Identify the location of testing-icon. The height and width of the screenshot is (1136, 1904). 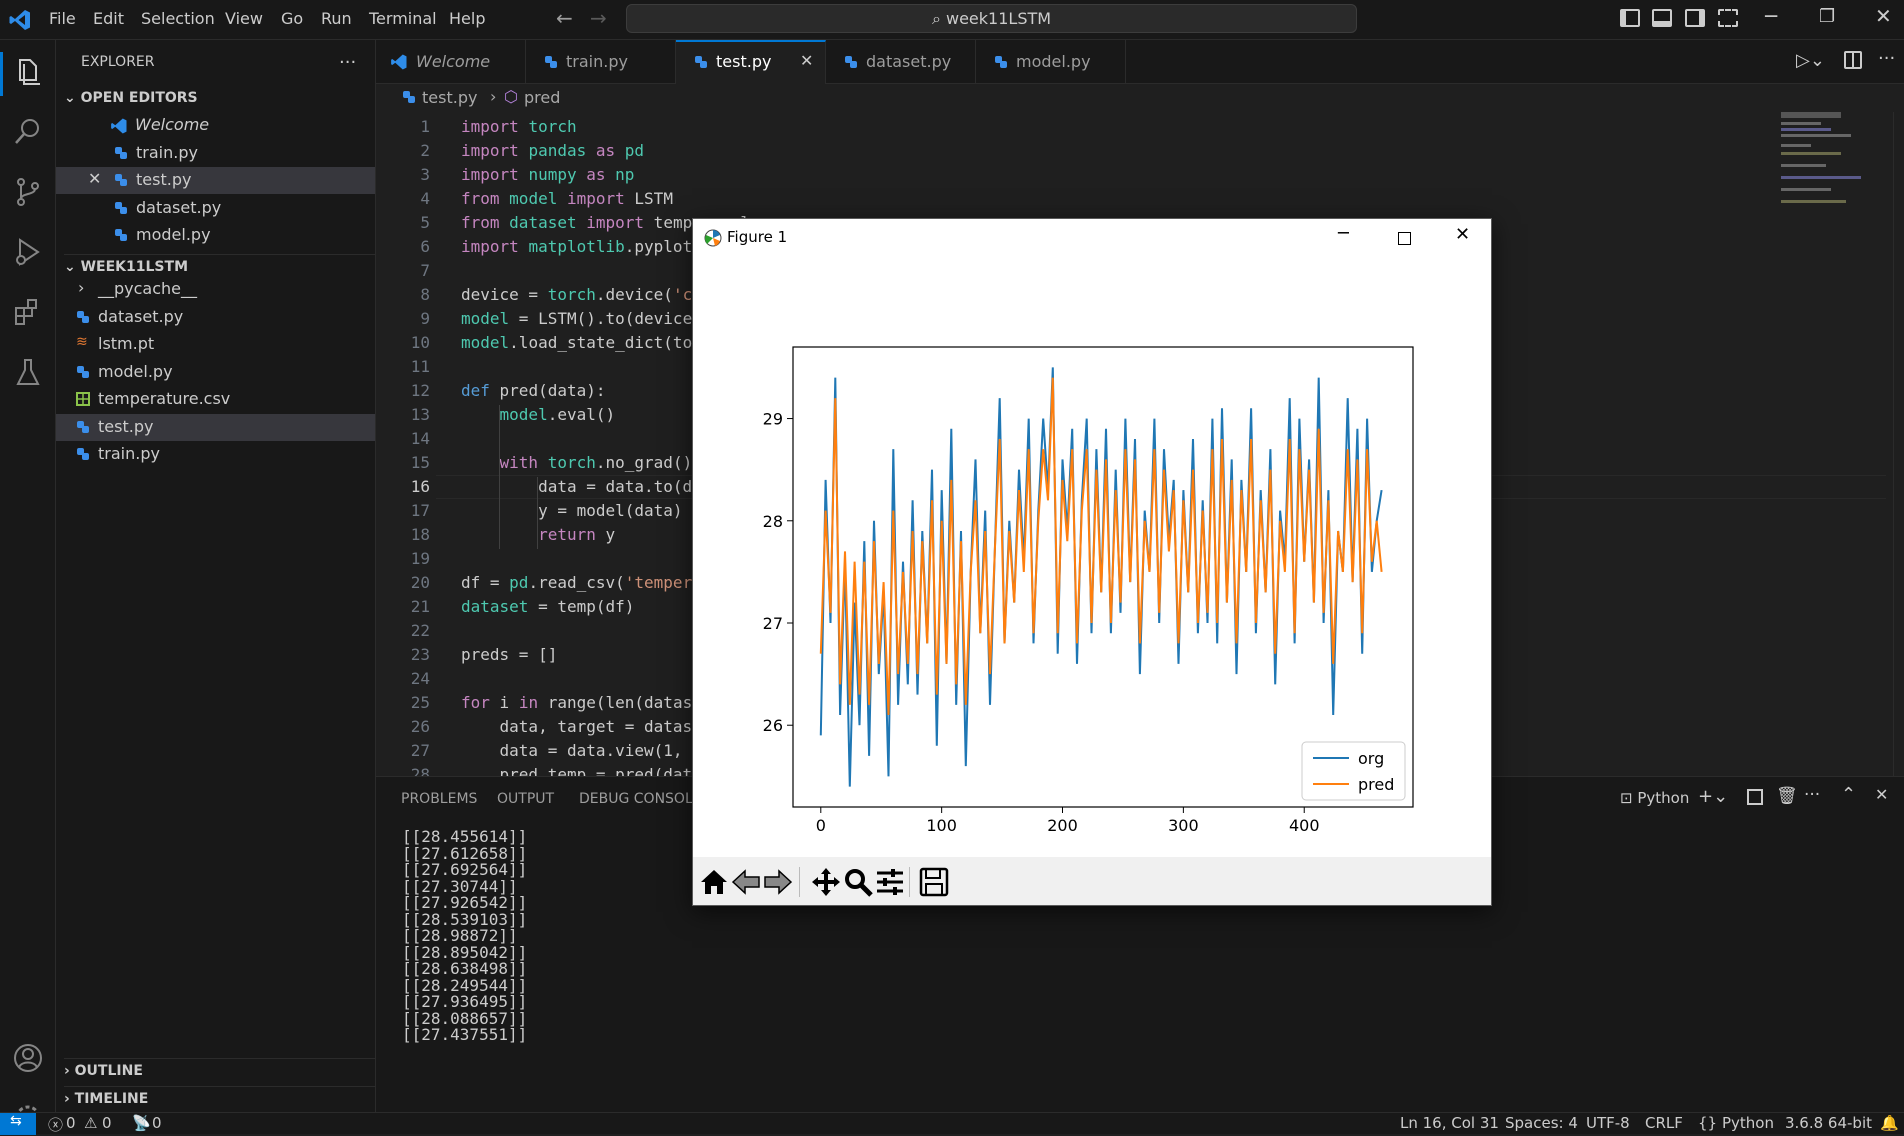
(28, 372).